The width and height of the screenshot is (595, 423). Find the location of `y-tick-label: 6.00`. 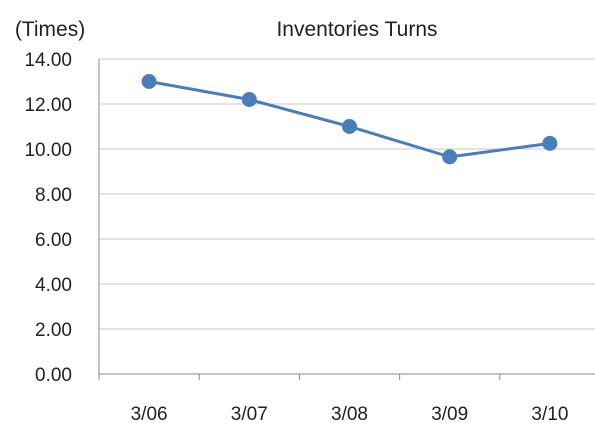

y-tick-label: 6.00 is located at coordinates (53, 240).